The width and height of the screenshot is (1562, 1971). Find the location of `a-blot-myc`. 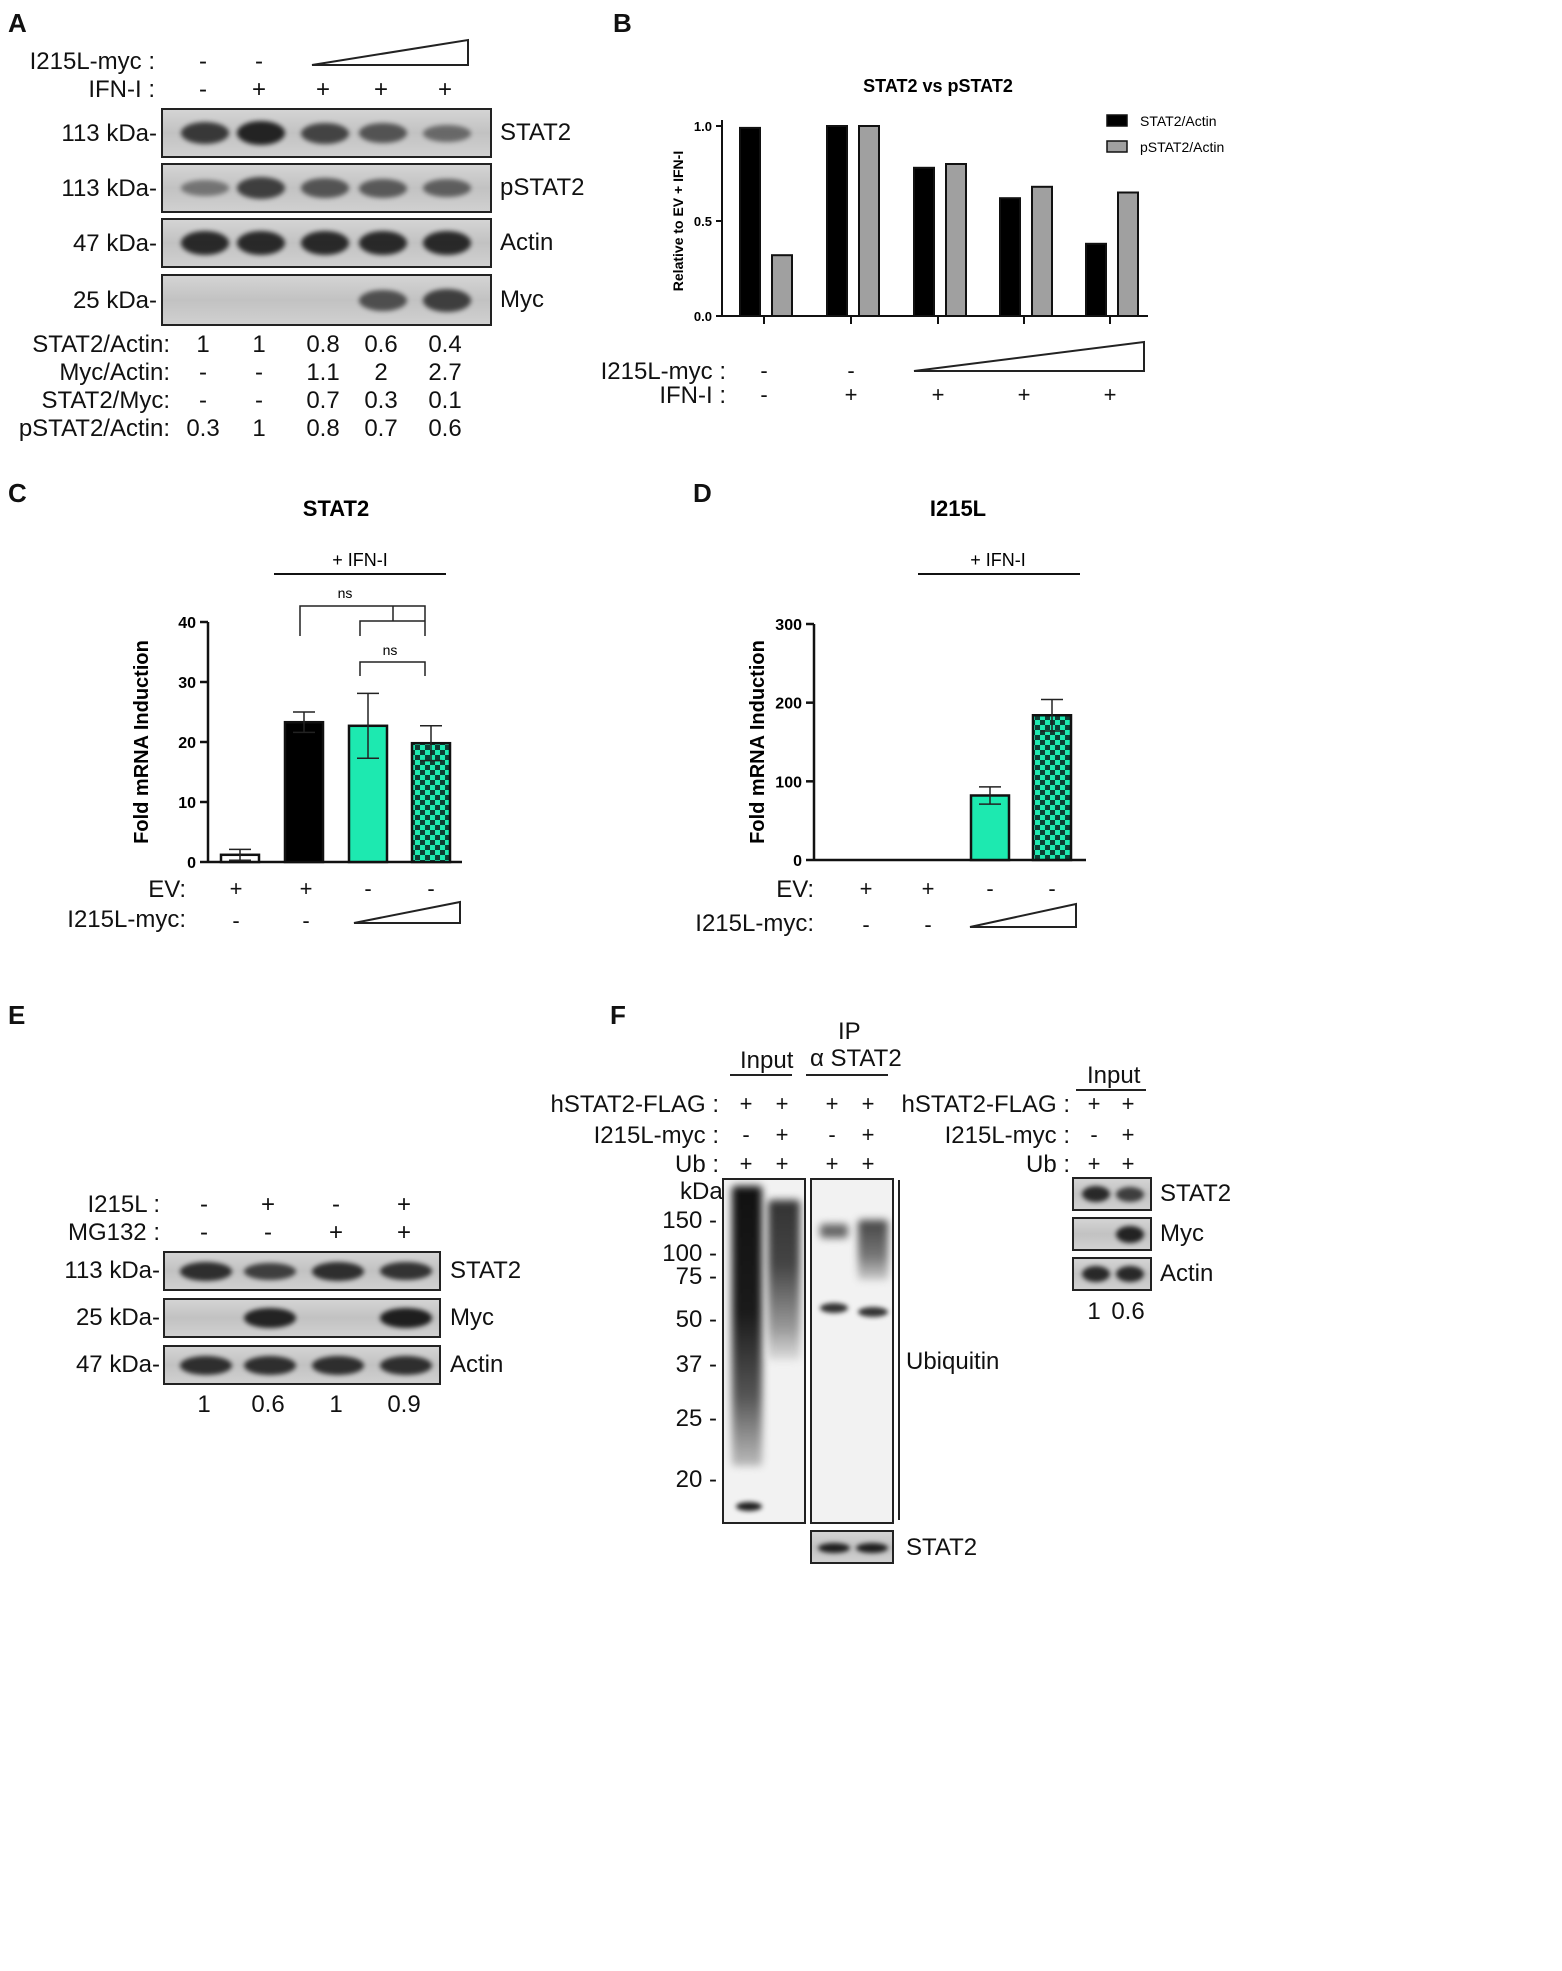

a-blot-myc is located at coordinates (326, 300).